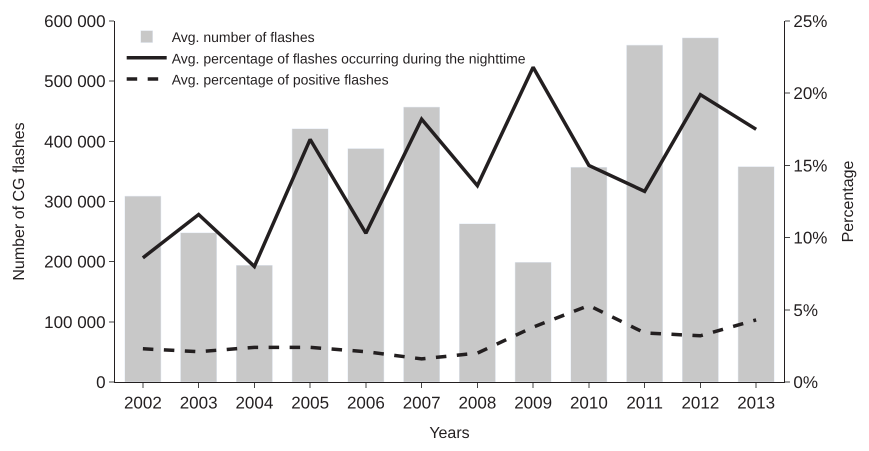 The image size is (869, 451). What do you see at coordinates (700, 402) in the screenshot?
I see `x-tick-label: 2012` at bounding box center [700, 402].